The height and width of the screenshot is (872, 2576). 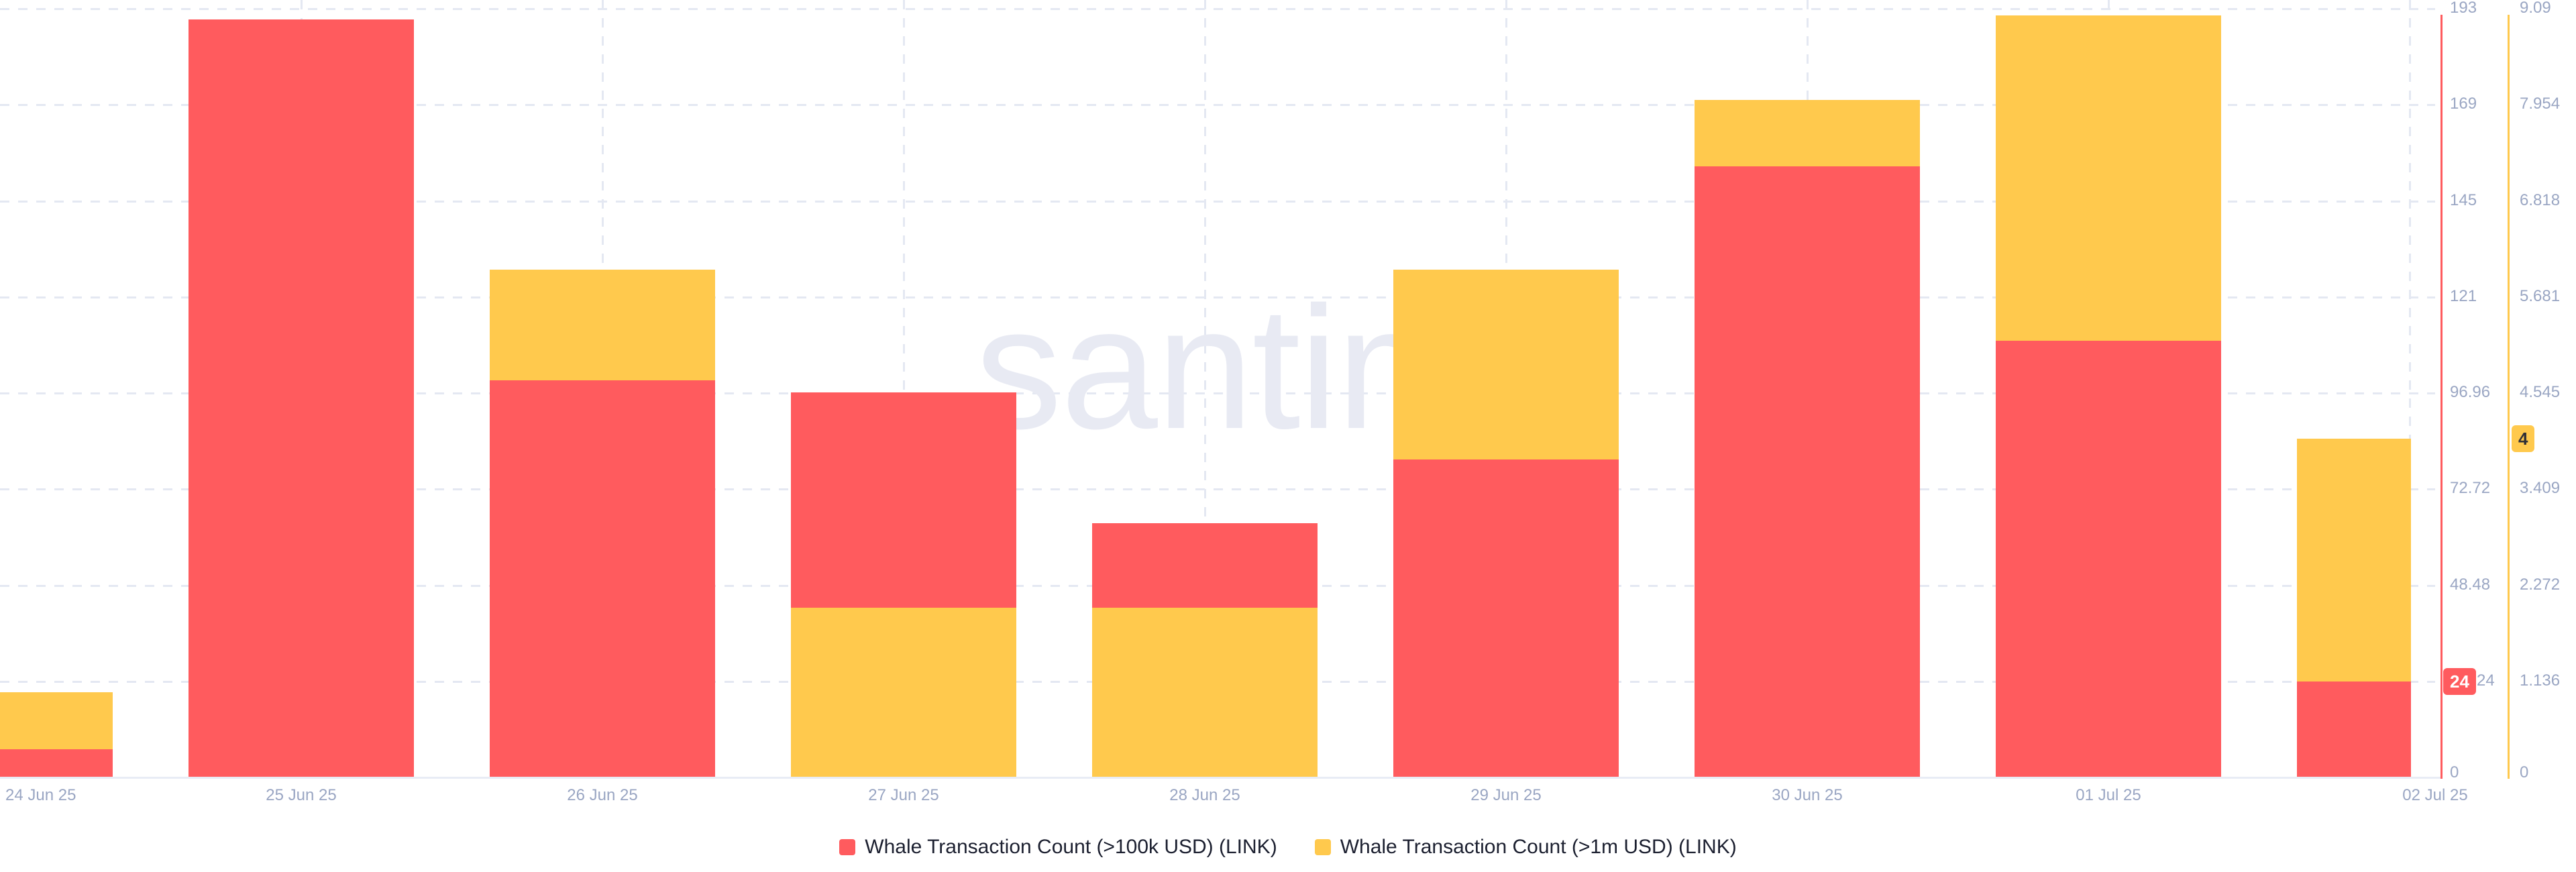 I want to click on red-axis-tick-96.96: 96.96, so click(x=2470, y=392).